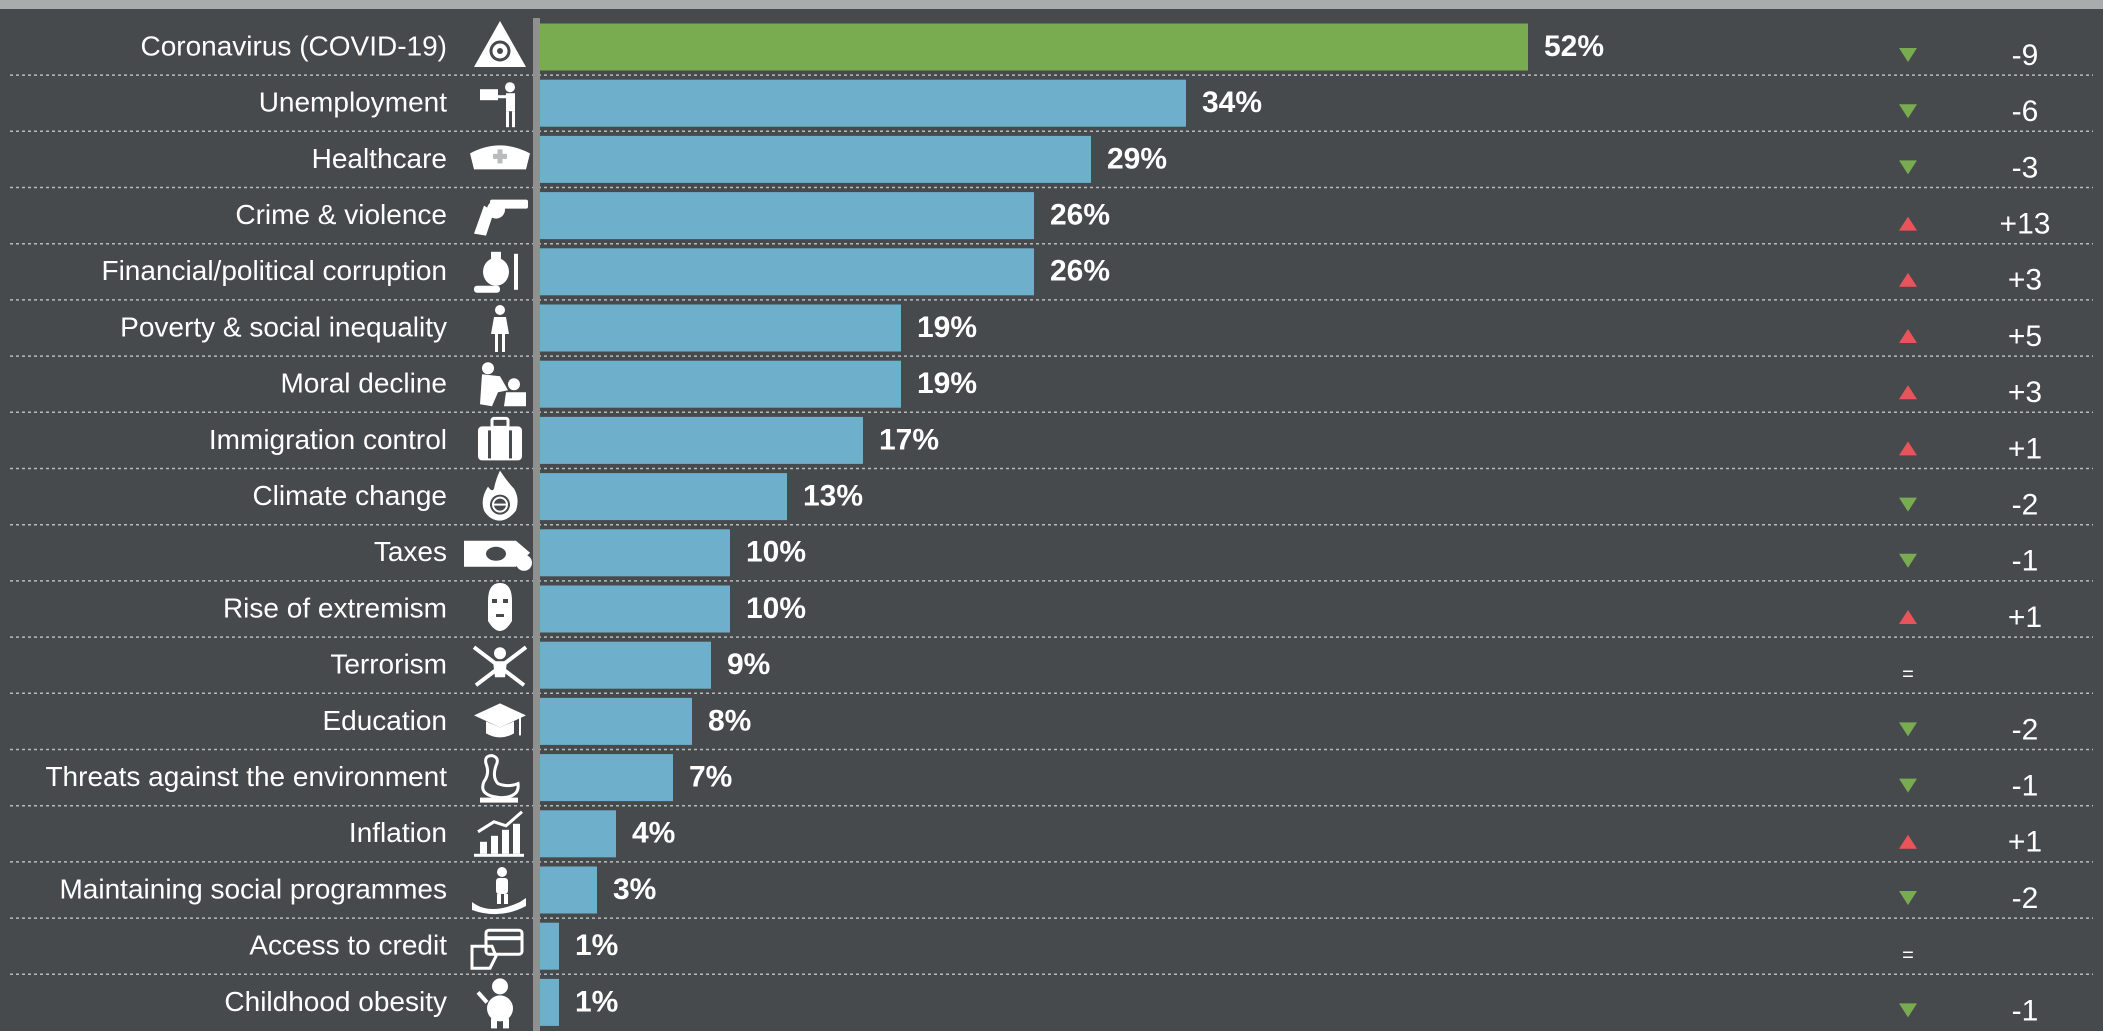 This screenshot has width=2103, height=1031. Describe the element at coordinates (500, 44) in the screenshot. I see `biohazard-icon` at that location.